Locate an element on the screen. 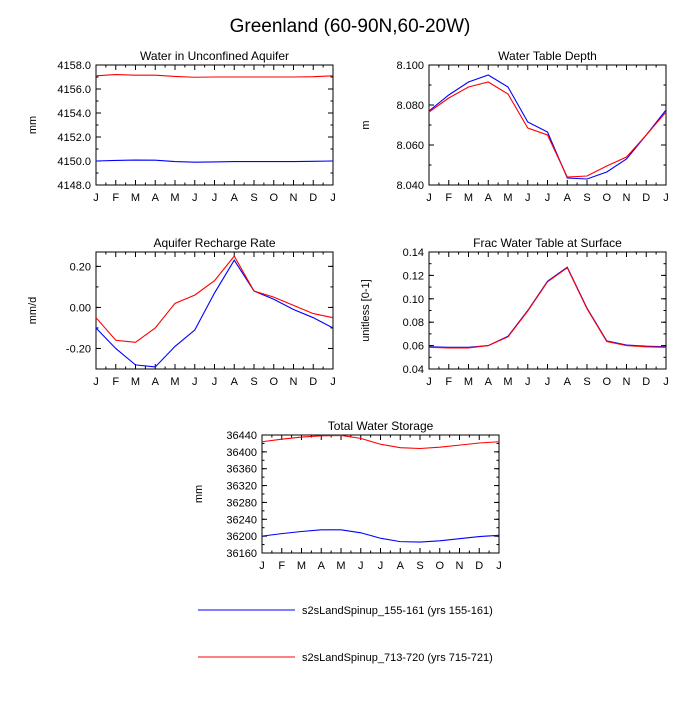 The height and width of the screenshot is (705, 700). water-in-unconfined-aquifer-xtick-label: D is located at coordinates (313, 198).